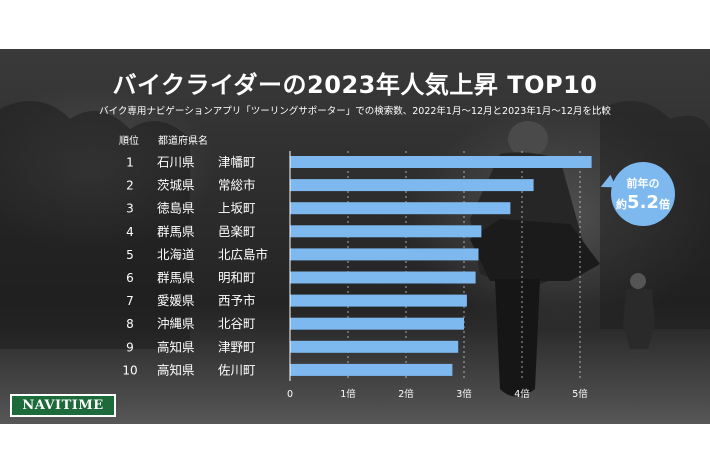  What do you see at coordinates (237, 300) in the screenshot?
I see `city-label: 西予市` at bounding box center [237, 300].